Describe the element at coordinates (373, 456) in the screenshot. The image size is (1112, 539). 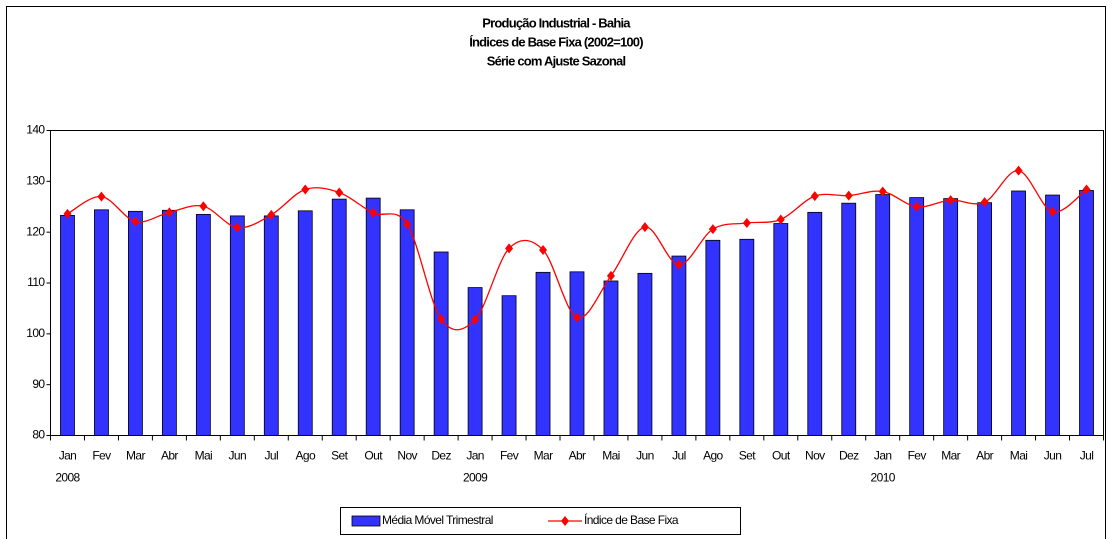
I see `x-tick-label: Out` at that location.